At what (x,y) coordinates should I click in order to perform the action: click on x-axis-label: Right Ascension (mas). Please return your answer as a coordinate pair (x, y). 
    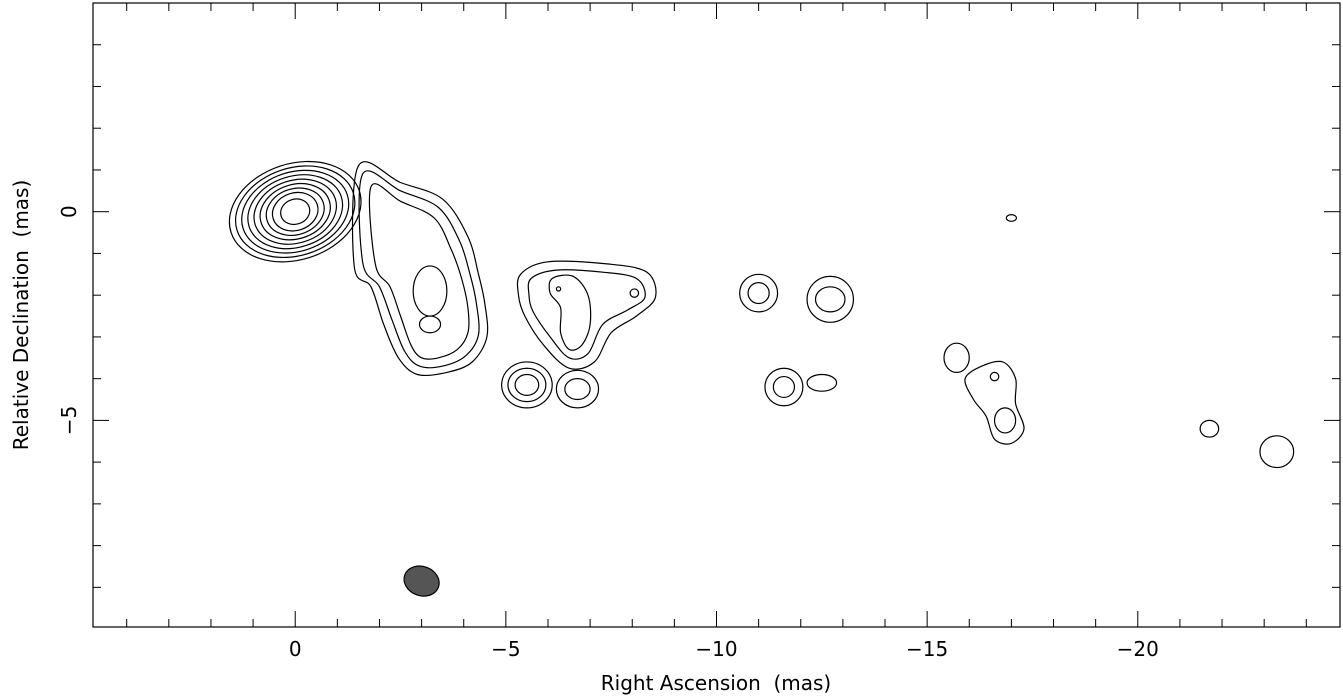
    Looking at the image, I should click on (716, 683).